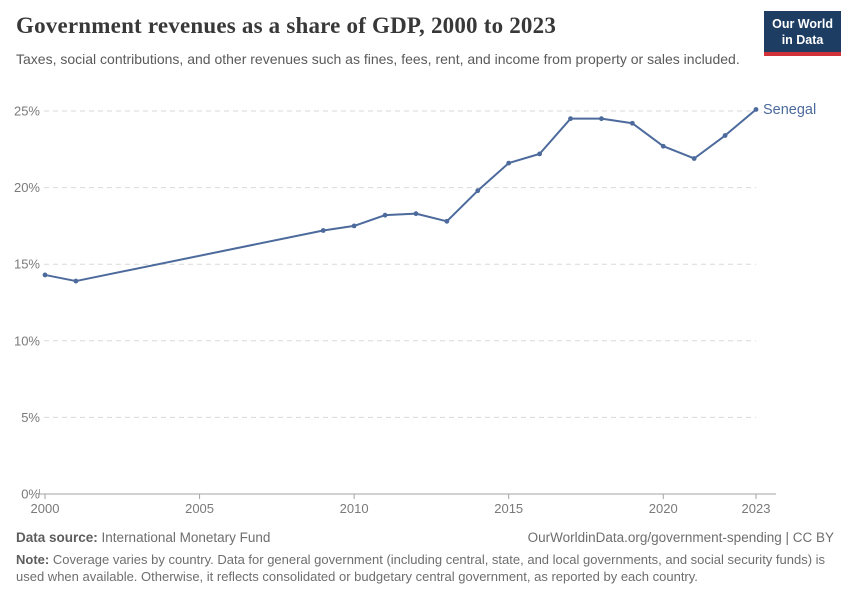 This screenshot has height=600, width=850. I want to click on x-tick-label: 2023, so click(756, 508).